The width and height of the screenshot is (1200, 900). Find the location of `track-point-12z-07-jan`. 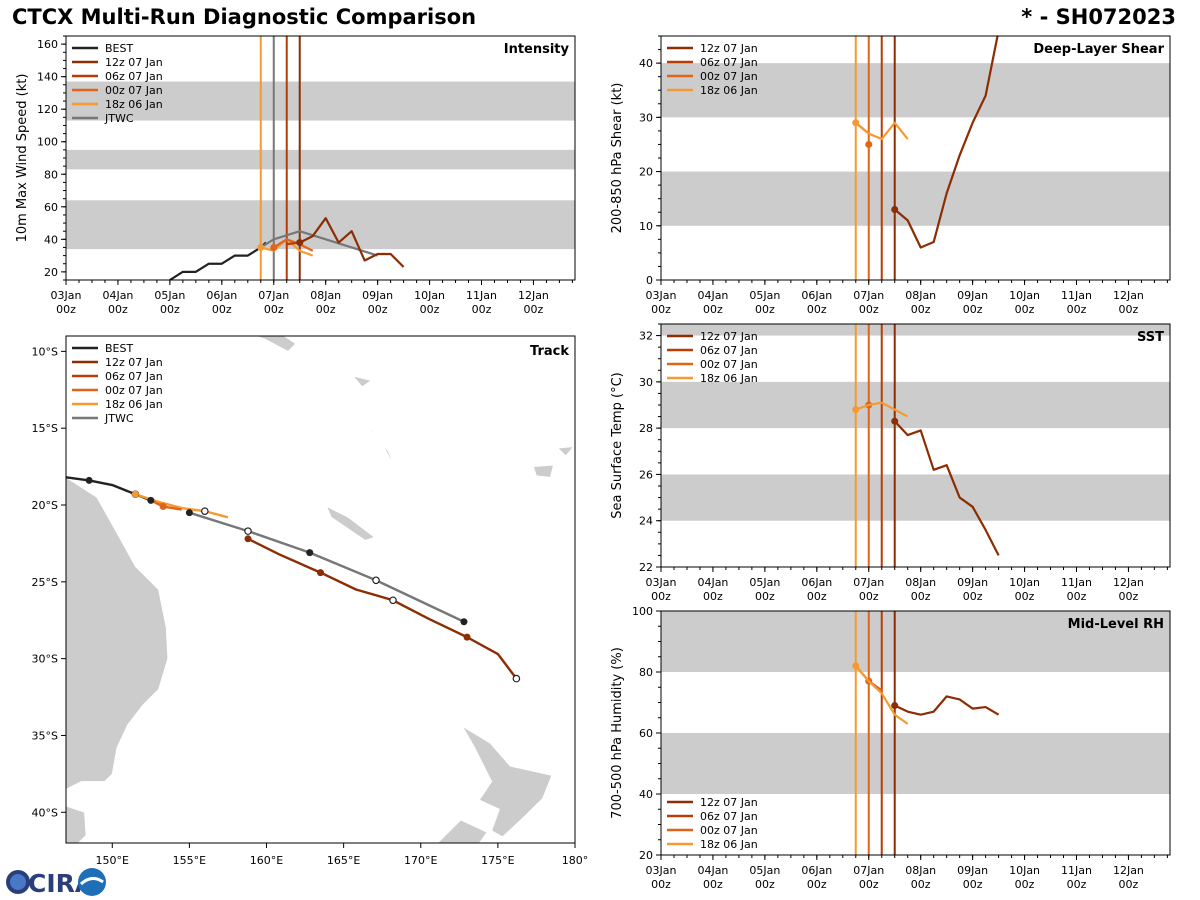

track-point-12z-07-jan is located at coordinates (467, 637).